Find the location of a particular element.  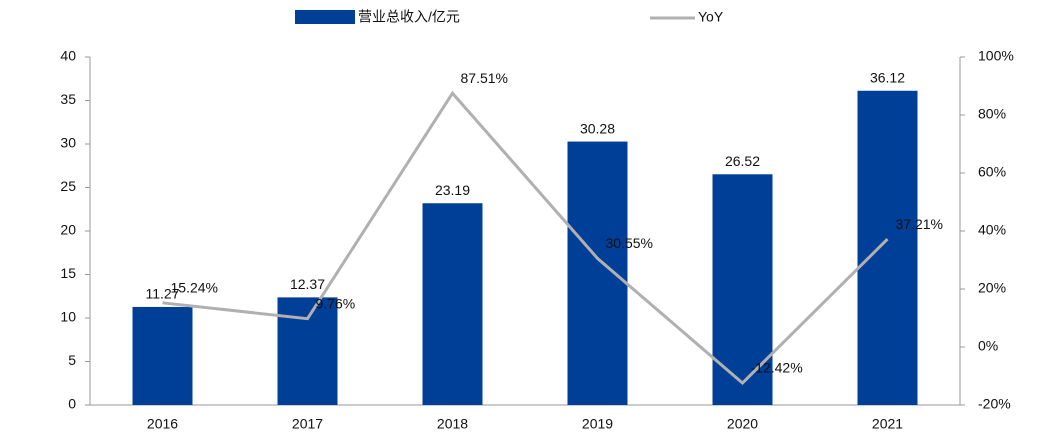

bar-label: 12.37 is located at coordinates (307, 284).